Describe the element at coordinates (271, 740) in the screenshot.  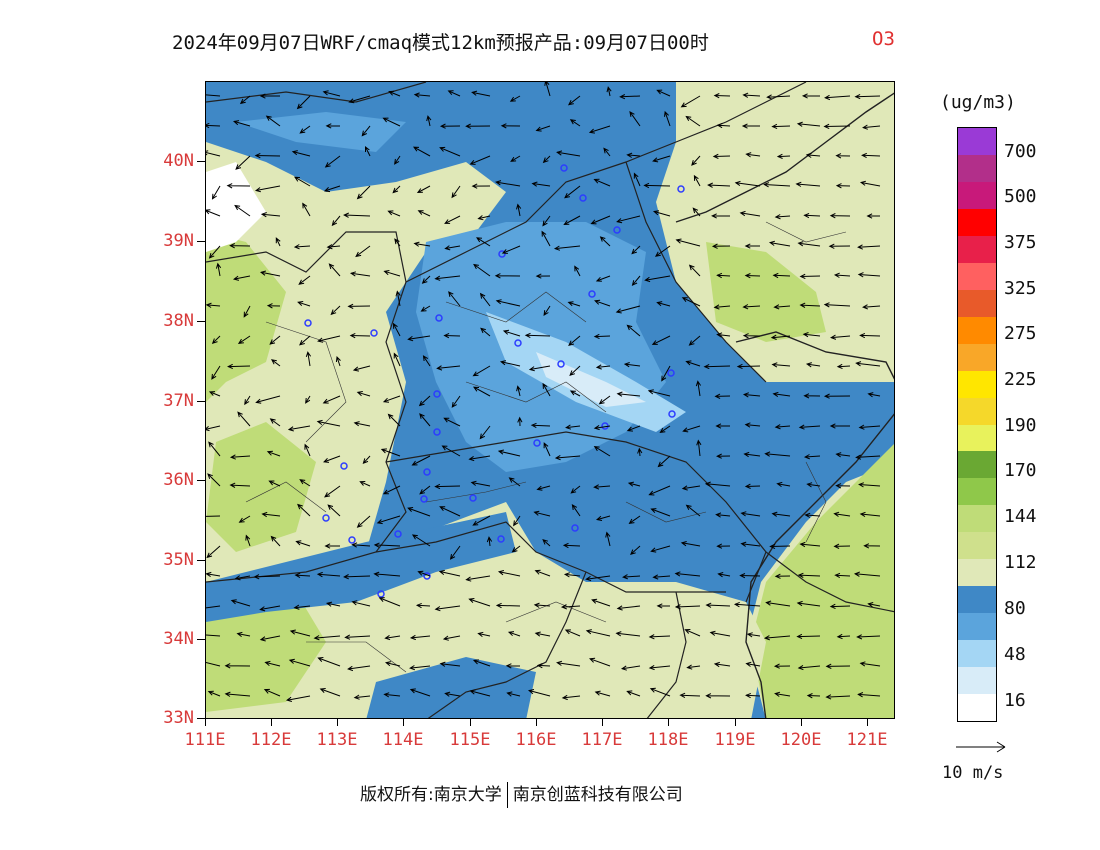
I see `lon-label-112e: 112E` at that location.